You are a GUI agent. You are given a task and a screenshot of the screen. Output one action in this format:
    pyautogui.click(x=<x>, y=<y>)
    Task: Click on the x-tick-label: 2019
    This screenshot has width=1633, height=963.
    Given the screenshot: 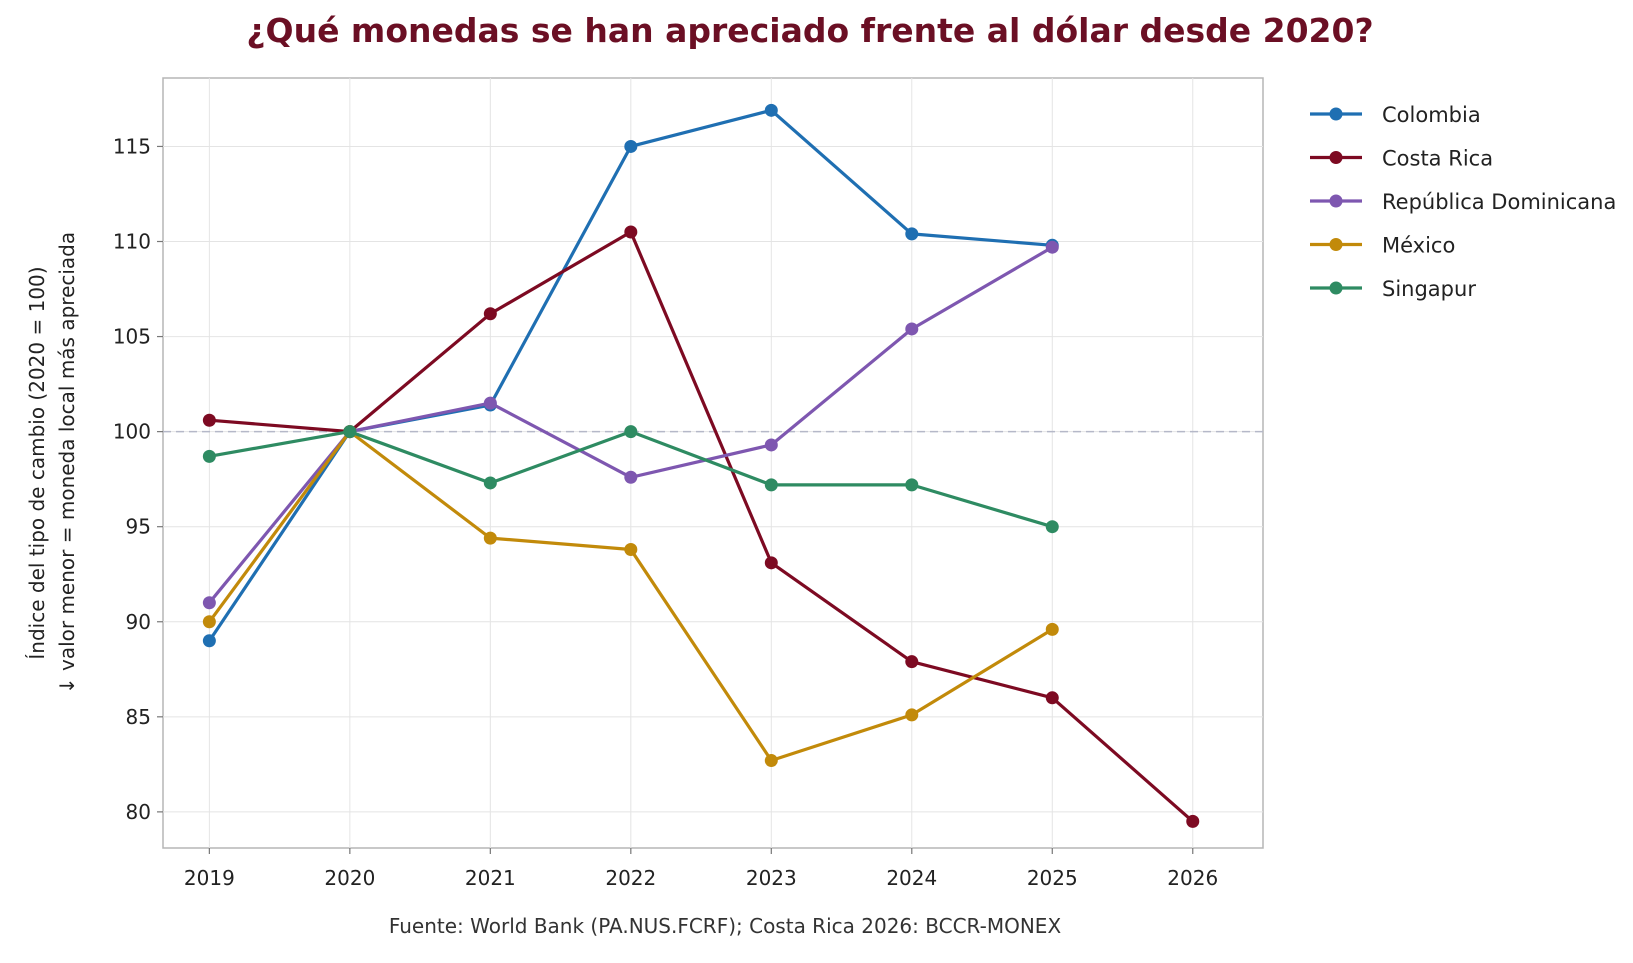 What is the action you would take?
    pyautogui.click(x=209, y=878)
    